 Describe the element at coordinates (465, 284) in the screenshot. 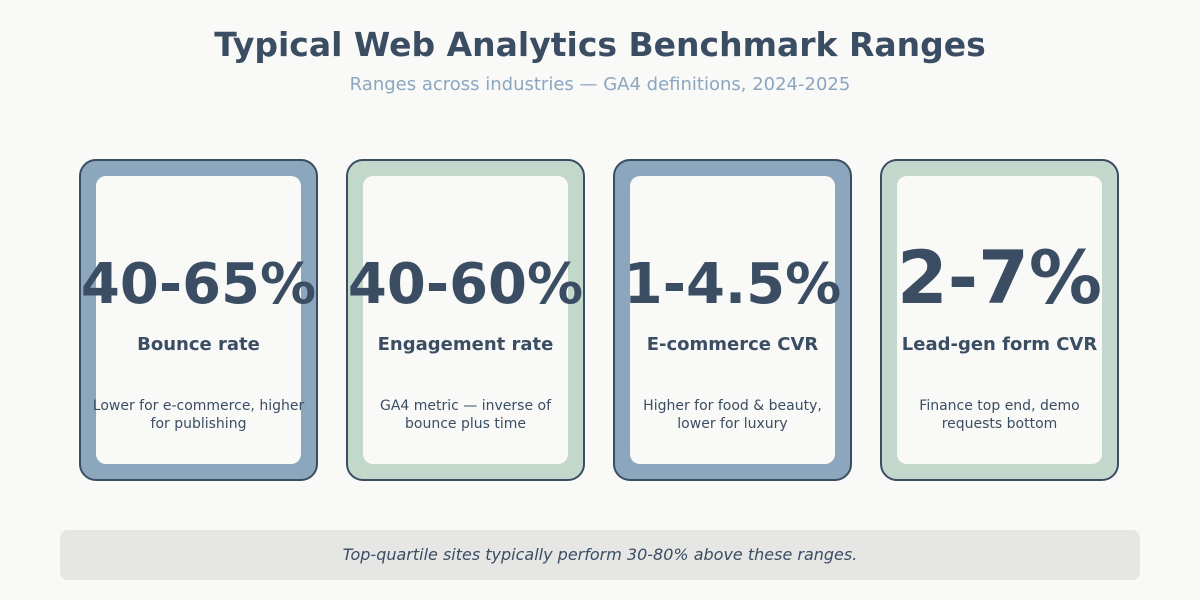

I see `metric-value: 40-60%` at that location.